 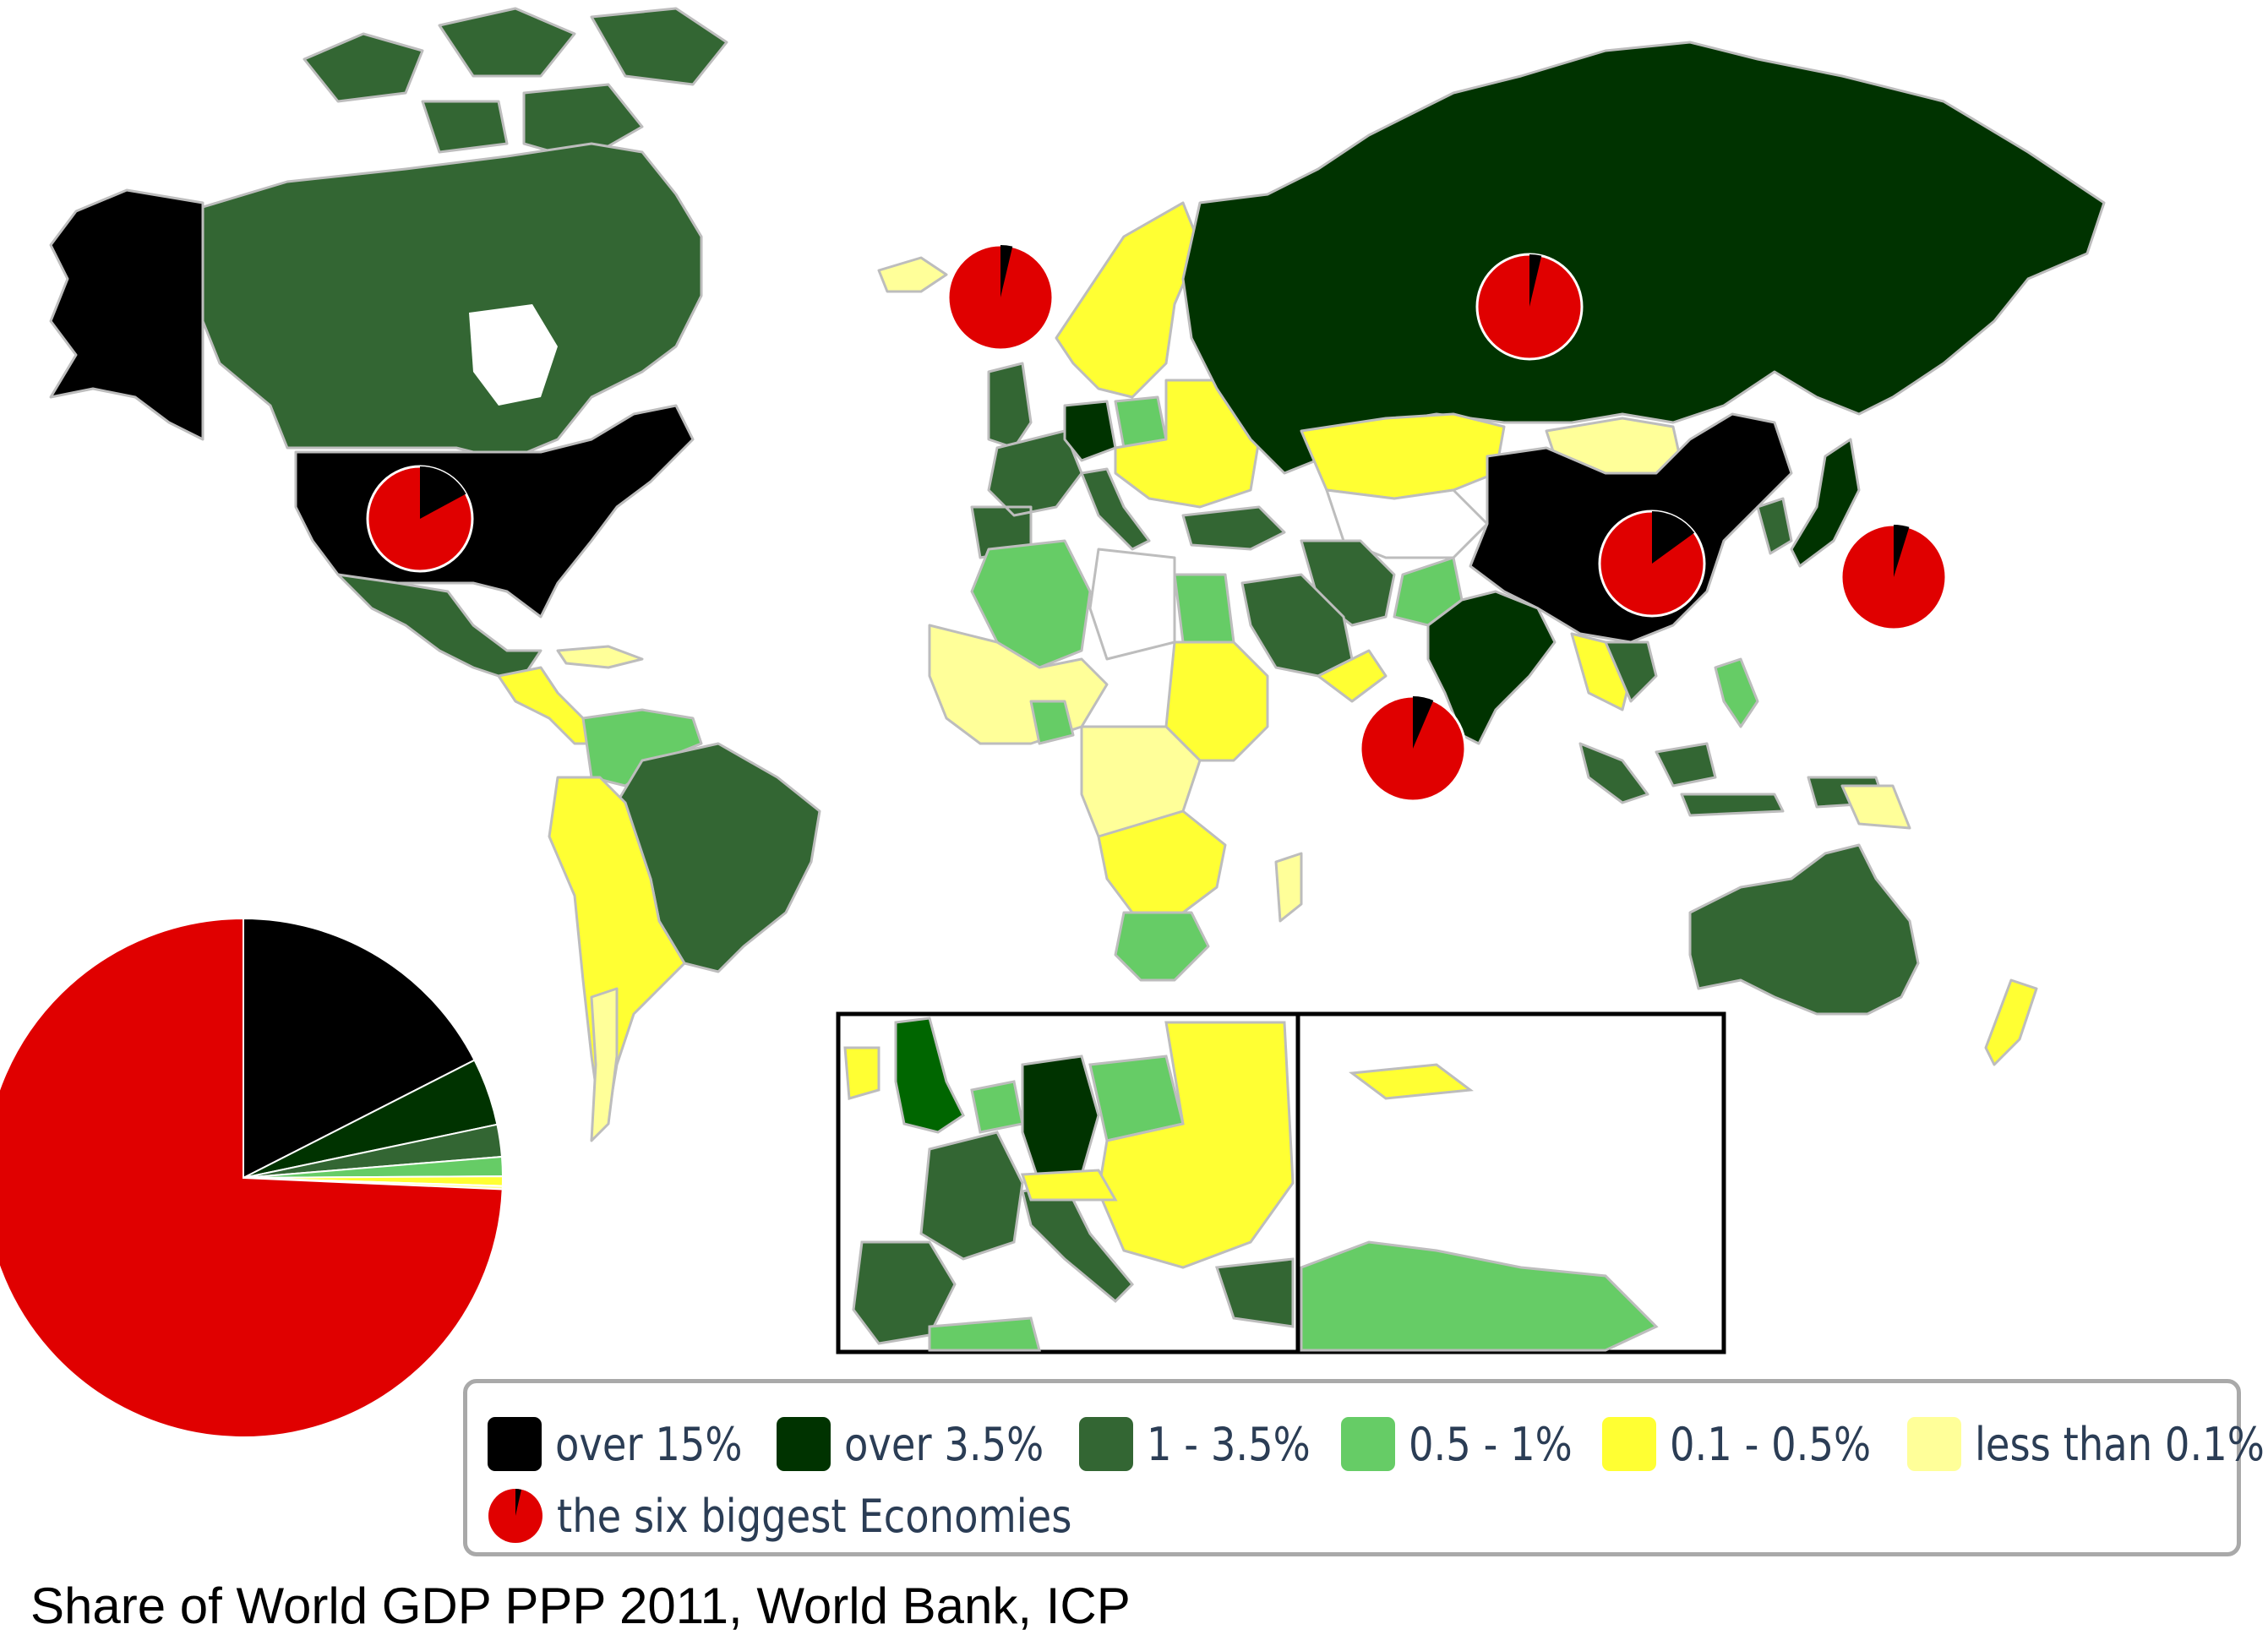 What do you see at coordinates (1107, 59) in the screenshot?
I see `region-greenland` at bounding box center [1107, 59].